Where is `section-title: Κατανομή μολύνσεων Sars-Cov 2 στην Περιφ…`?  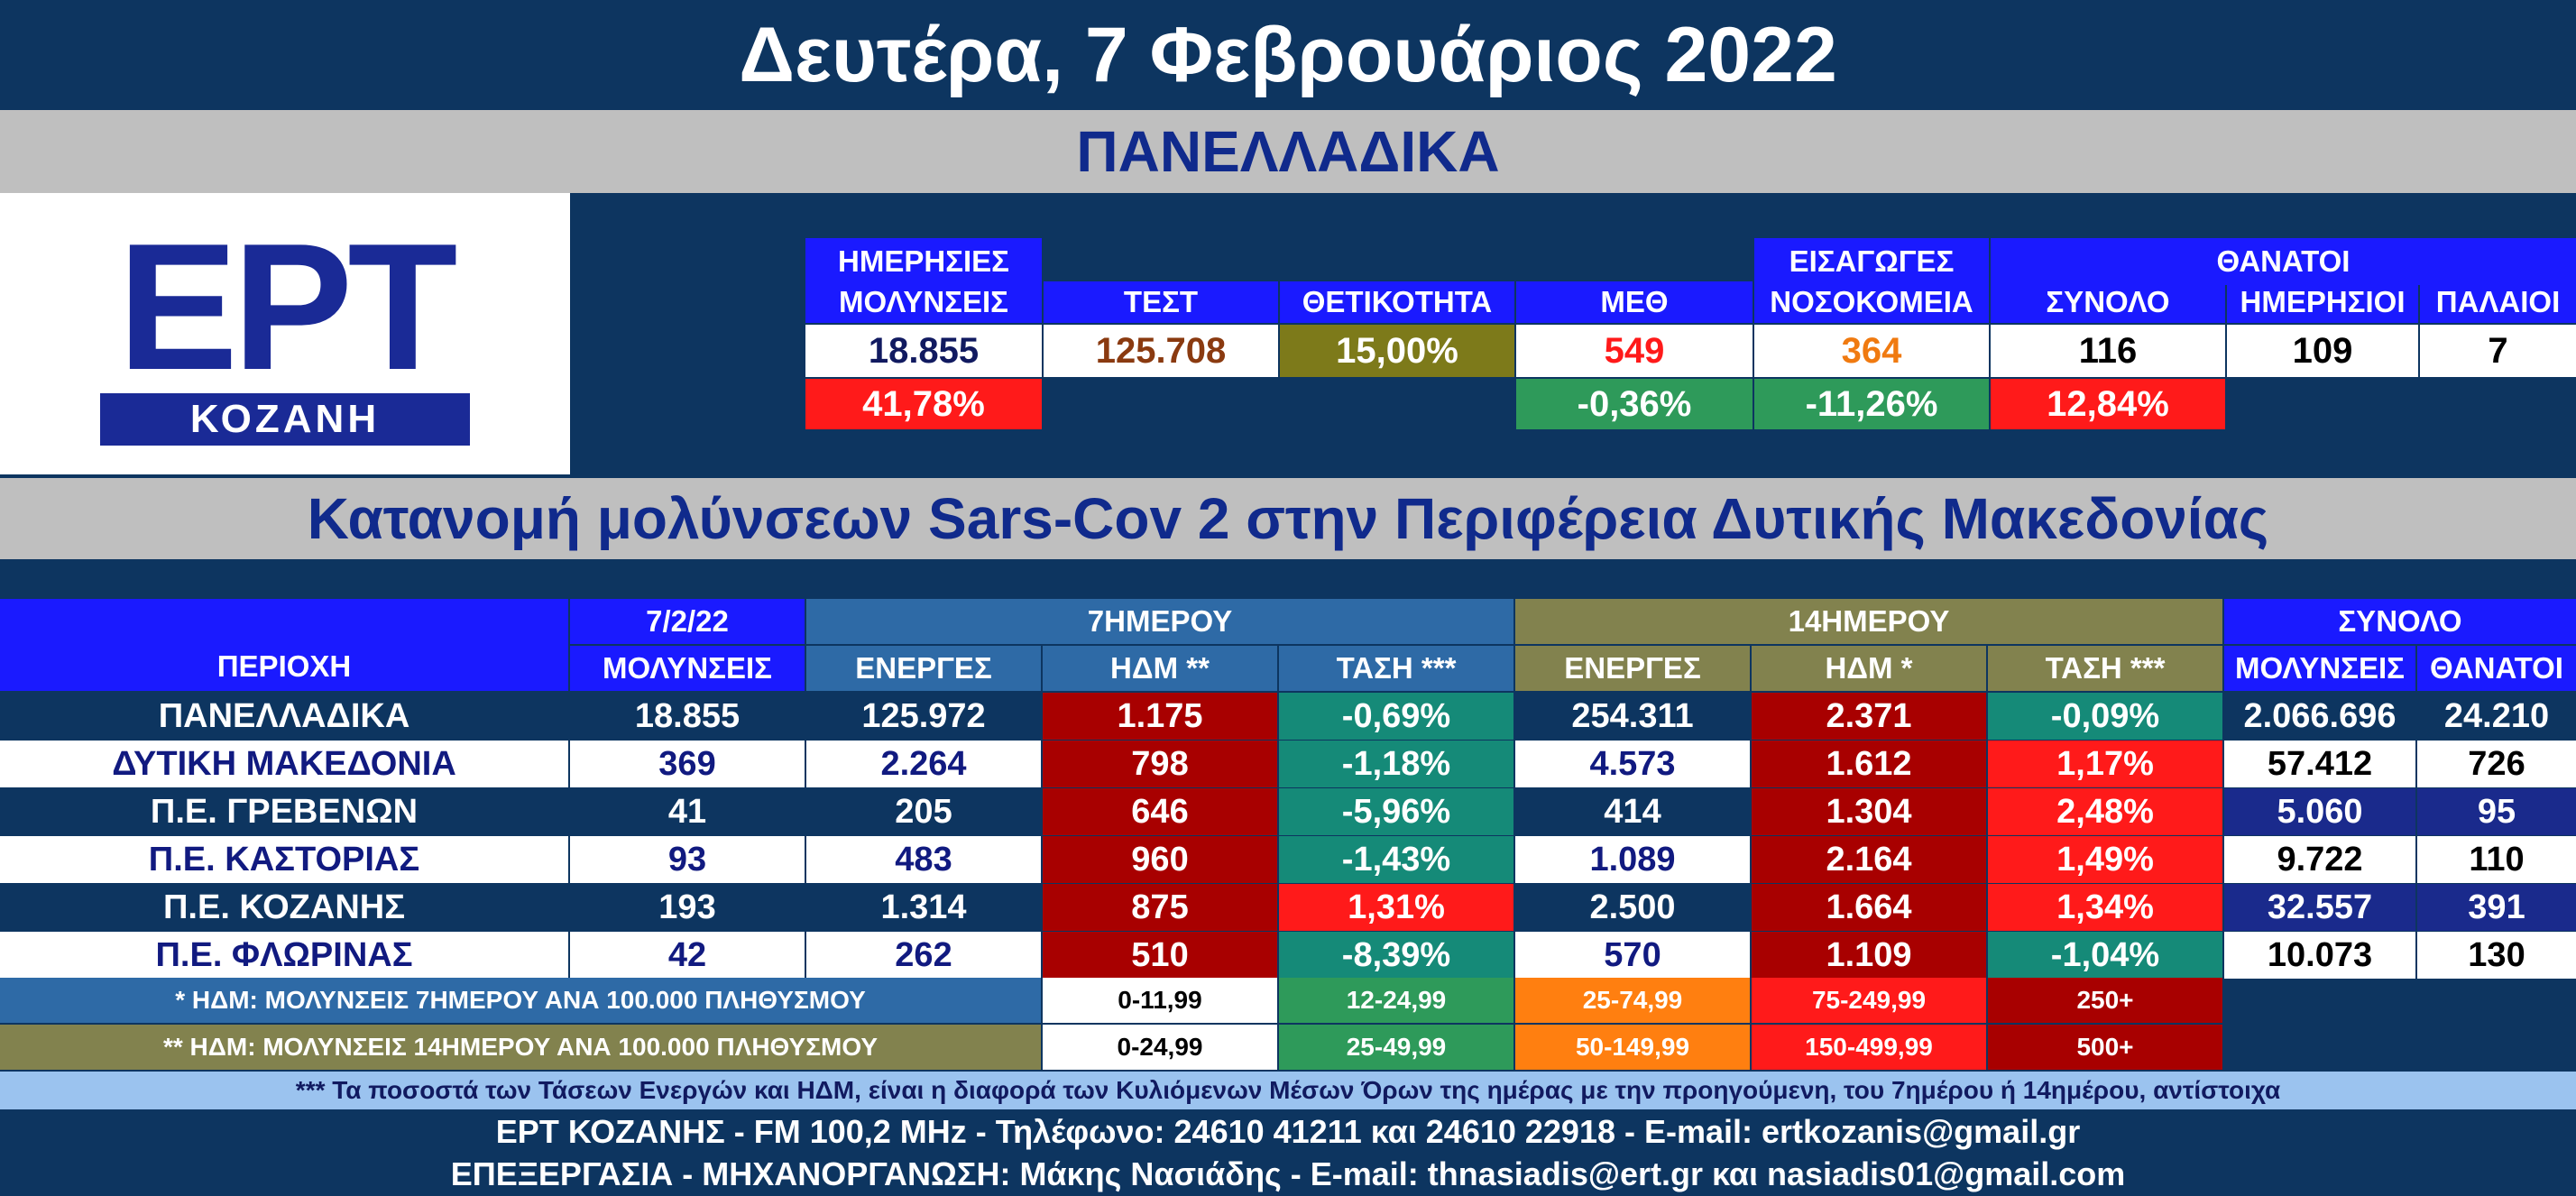 section-title: Κατανομή μολύνσεων Sars-Cov 2 στην Περιφ… is located at coordinates (1288, 518).